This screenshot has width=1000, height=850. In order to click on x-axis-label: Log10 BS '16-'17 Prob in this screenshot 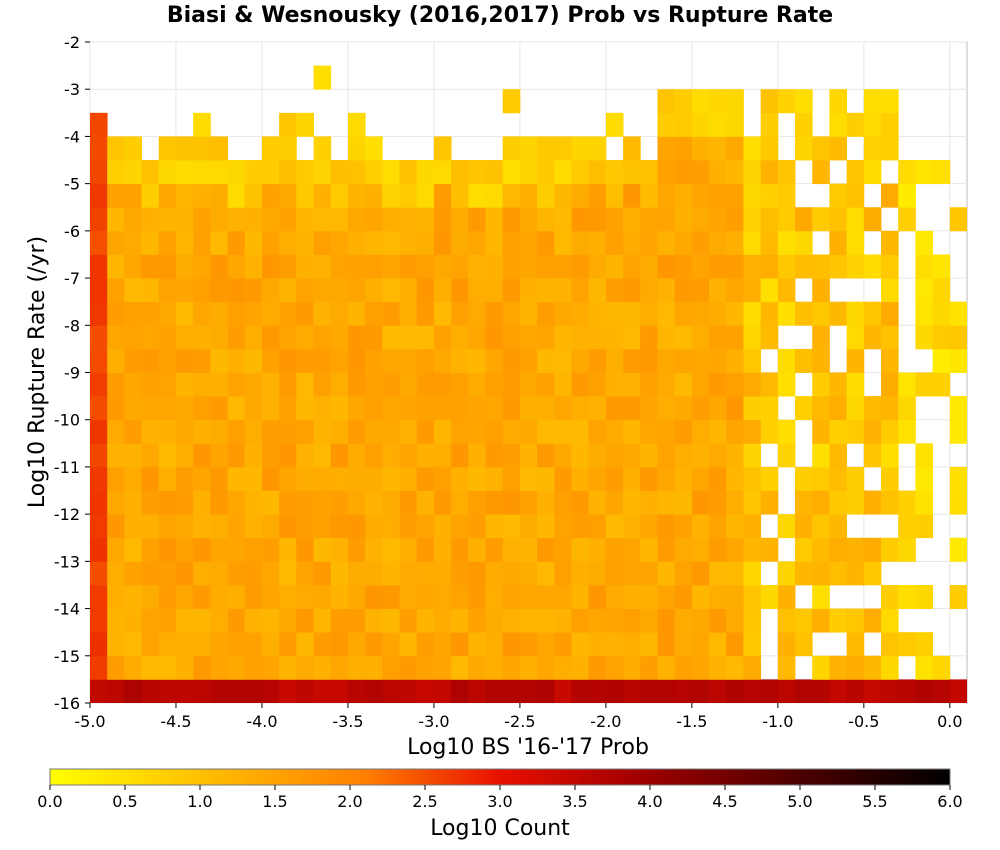, I will do `click(528, 747)`.